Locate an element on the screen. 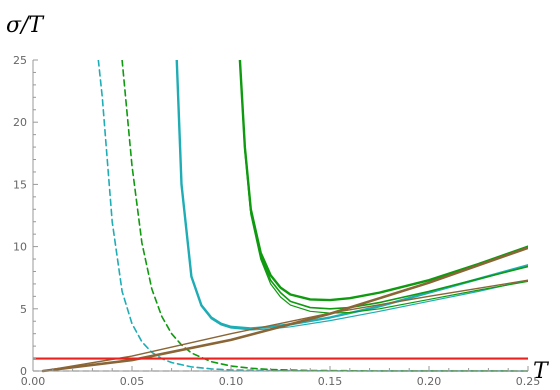 The height and width of the screenshot is (390, 560). y-tick-label: 0 is located at coordinates (23, 371).